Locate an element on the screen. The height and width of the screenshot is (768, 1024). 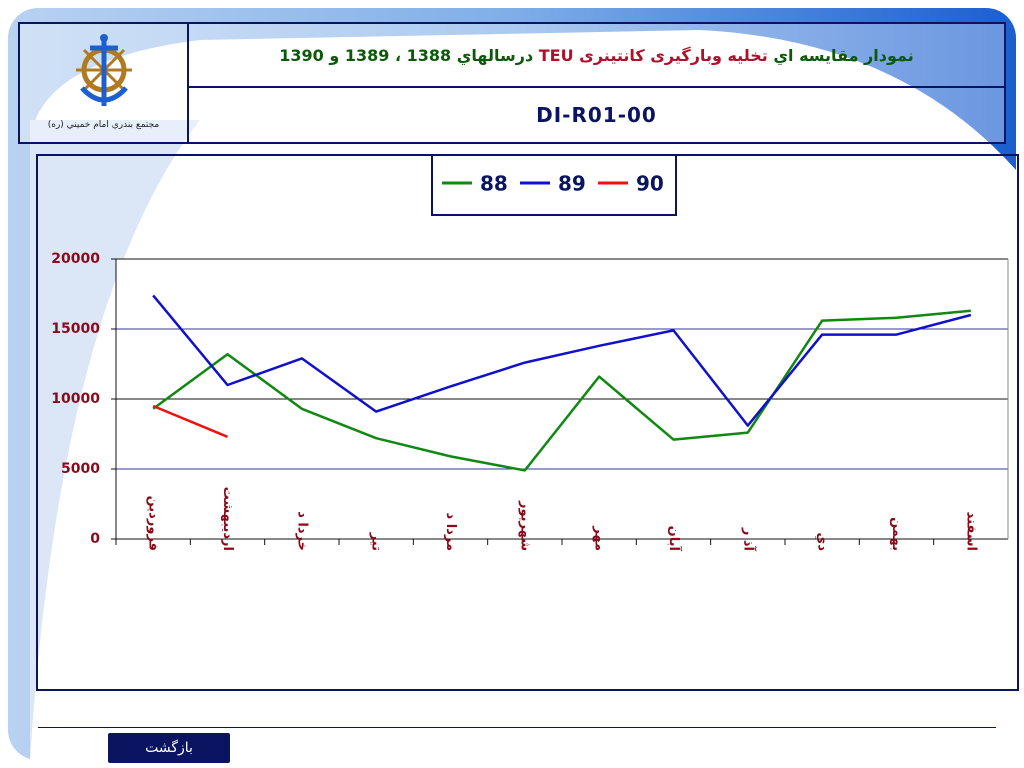
document-code: DI-R01-00 is located at coordinates (596, 115).